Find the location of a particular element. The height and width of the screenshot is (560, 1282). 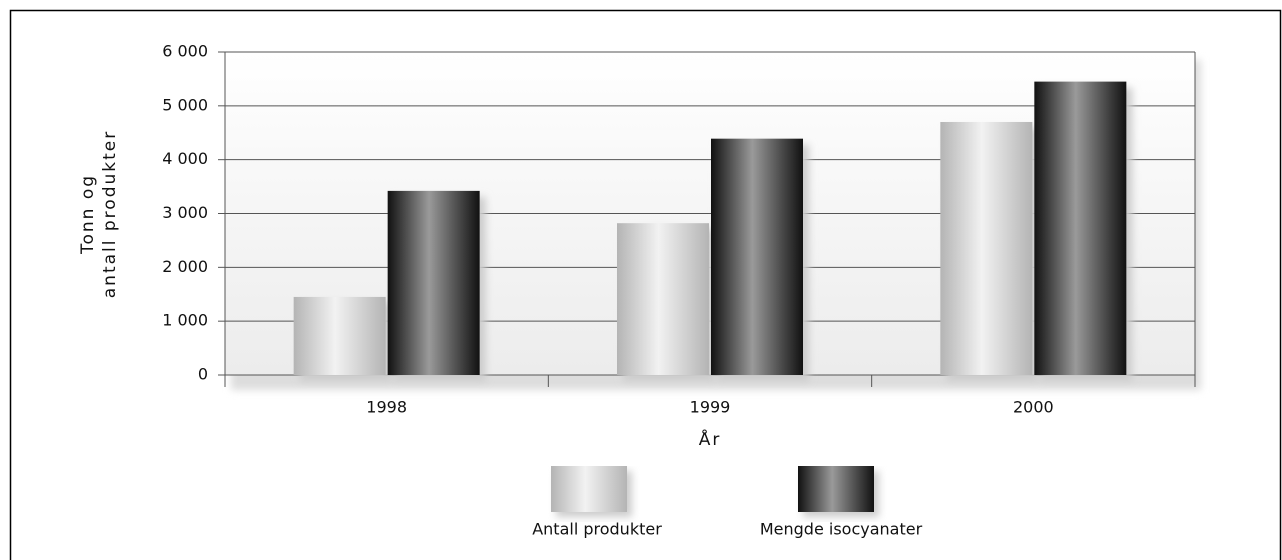

y-tick-label: 3 000 is located at coordinates (185, 212).